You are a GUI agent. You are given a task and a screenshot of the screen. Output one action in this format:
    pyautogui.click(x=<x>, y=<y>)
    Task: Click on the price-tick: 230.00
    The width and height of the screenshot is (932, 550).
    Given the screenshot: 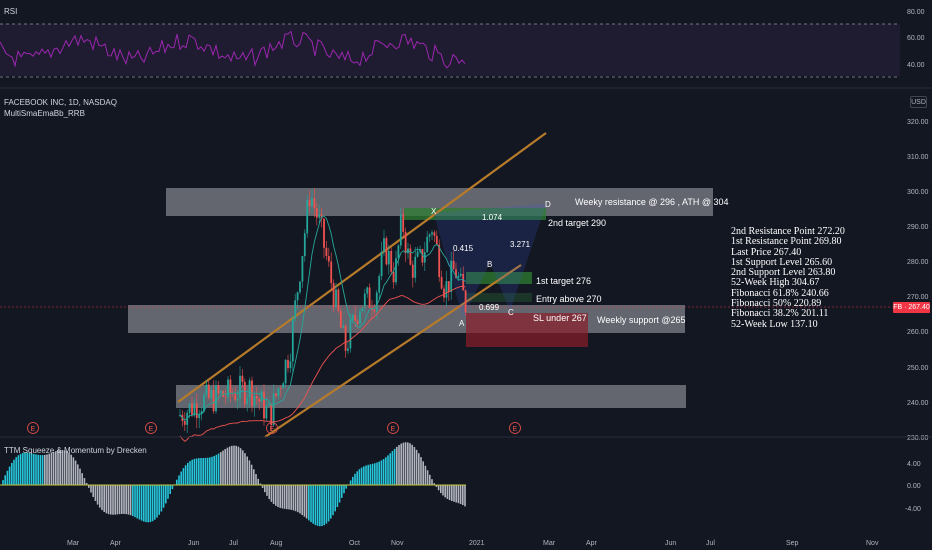 What is the action you would take?
    pyautogui.click(x=918, y=438)
    